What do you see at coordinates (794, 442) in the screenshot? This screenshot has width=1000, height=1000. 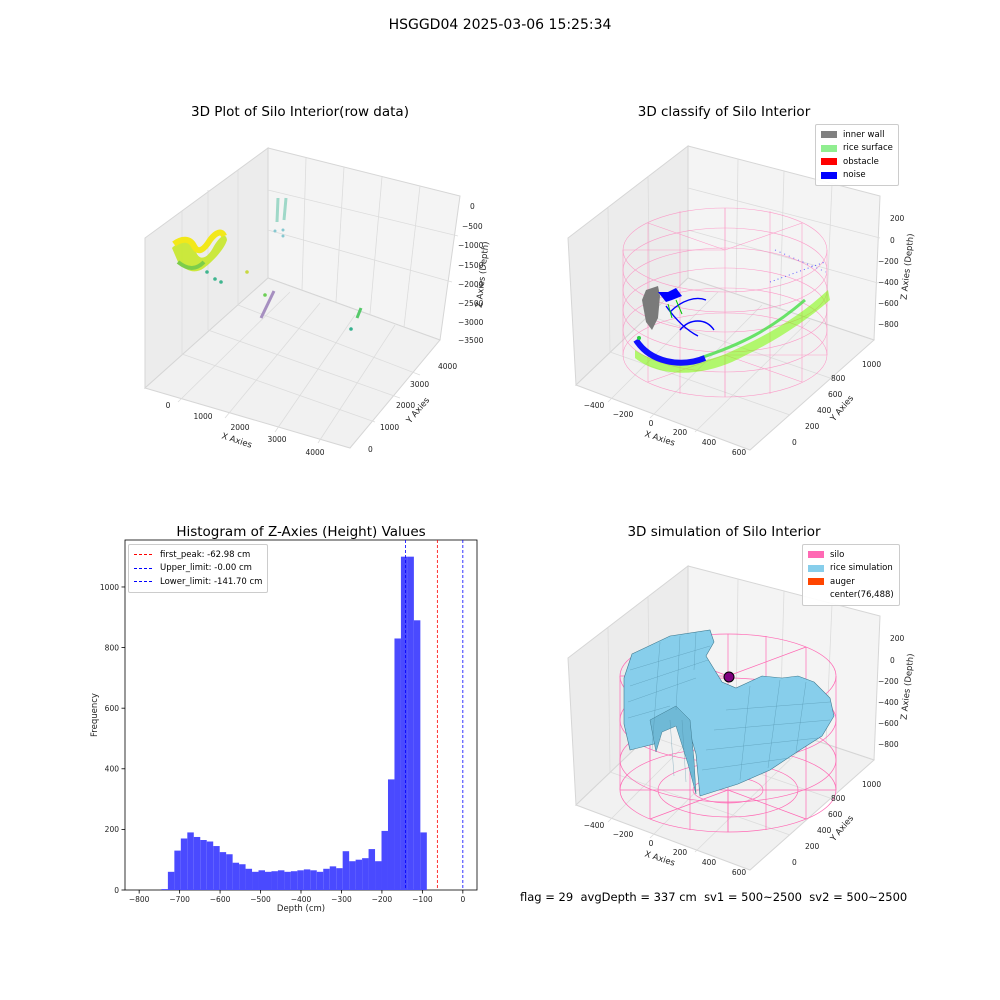 I see `classify-y-tick: 0` at bounding box center [794, 442].